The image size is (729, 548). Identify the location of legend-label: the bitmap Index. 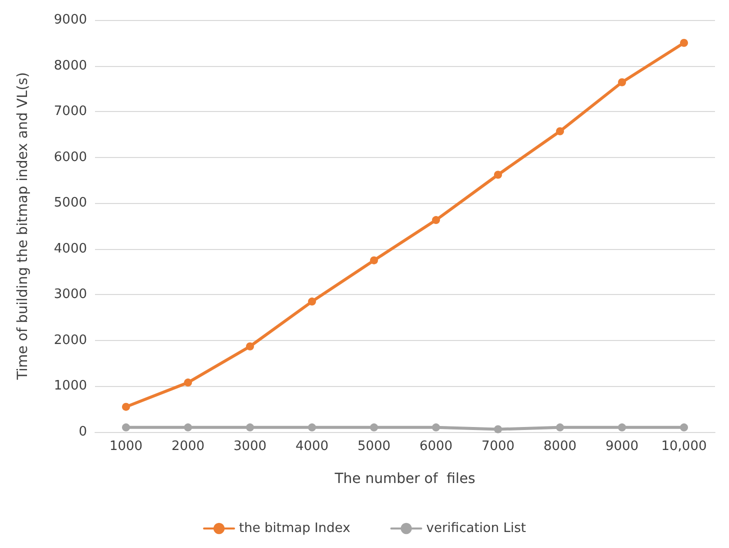
(295, 528).